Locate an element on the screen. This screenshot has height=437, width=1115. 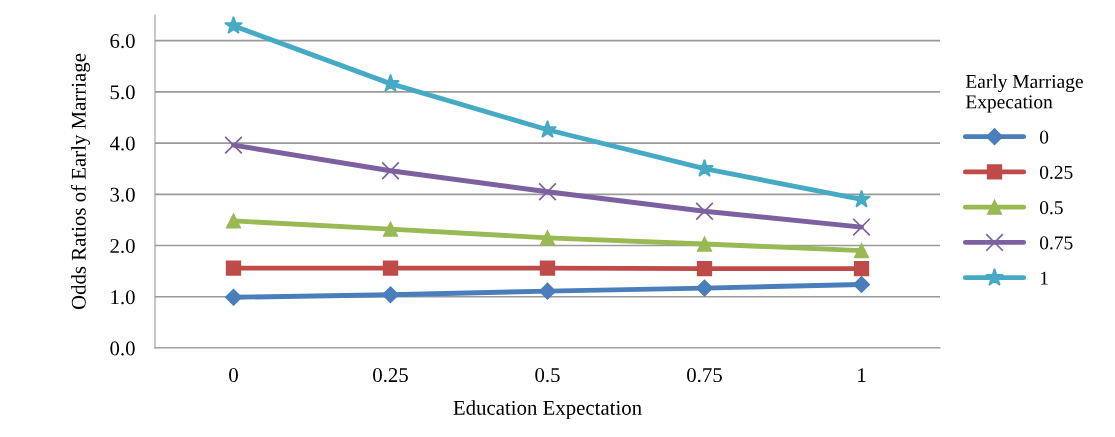
x-tick-label: 0.25 is located at coordinates (390, 375).